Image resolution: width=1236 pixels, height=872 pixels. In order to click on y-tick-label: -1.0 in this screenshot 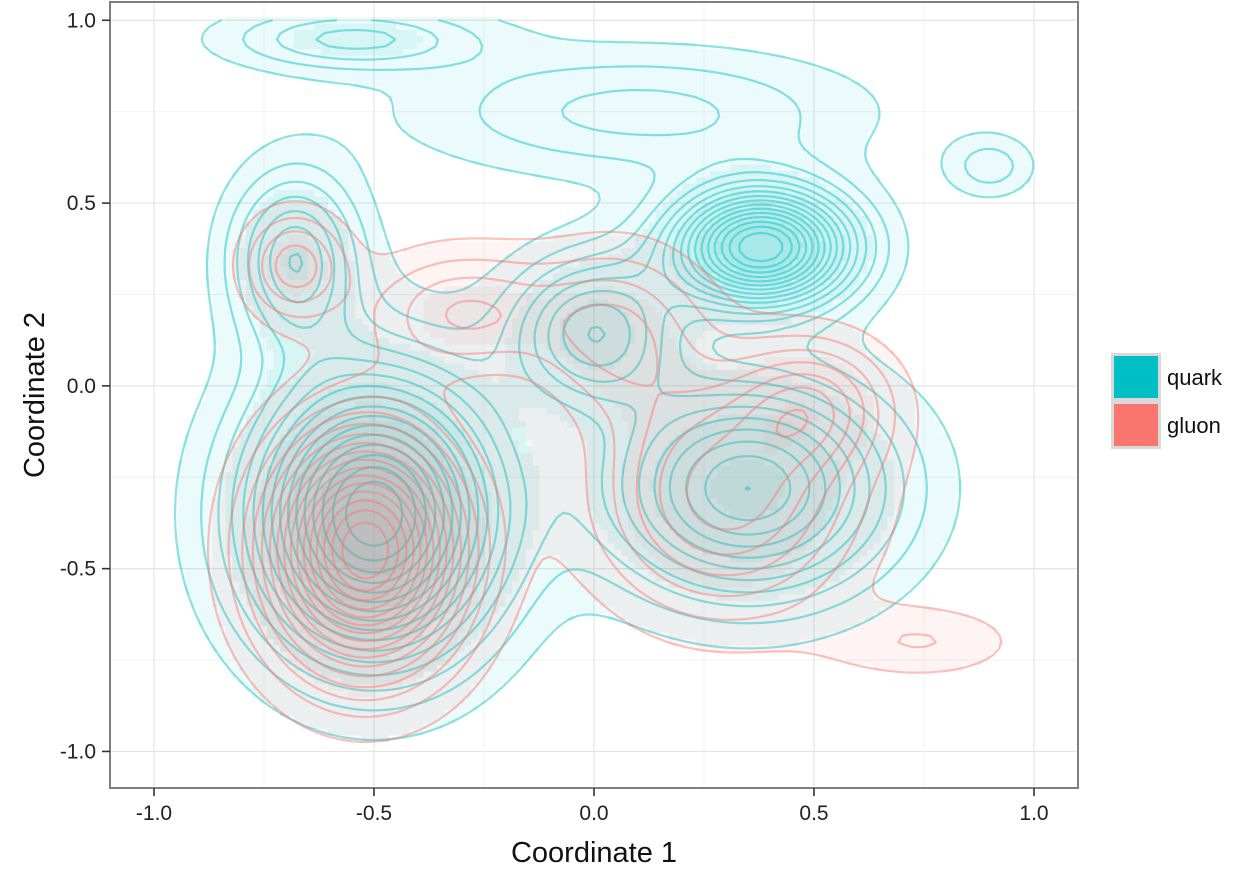, I will do `click(78, 751)`.